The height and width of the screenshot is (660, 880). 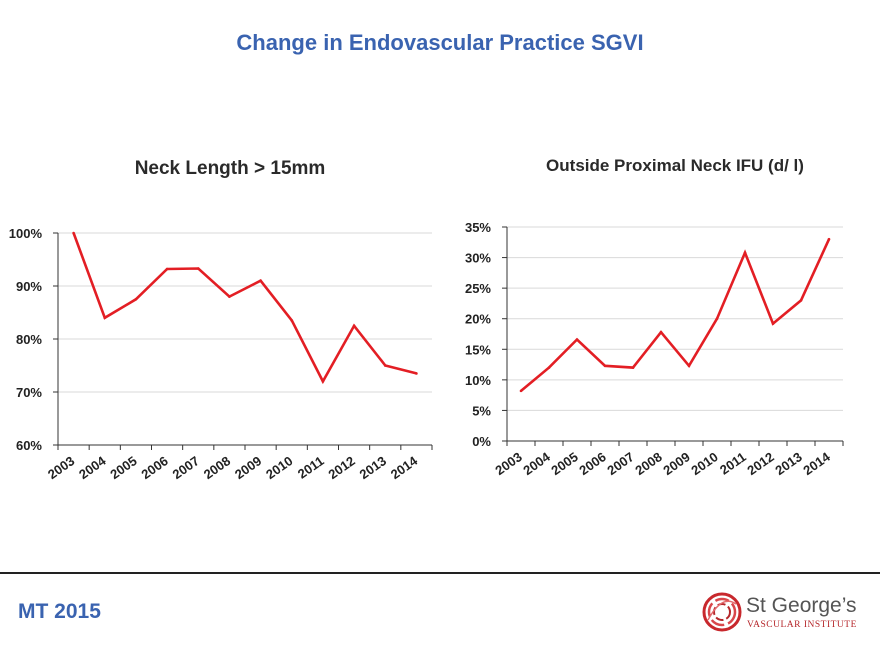 I want to click on logo-mark-icon, so click(x=722, y=612).